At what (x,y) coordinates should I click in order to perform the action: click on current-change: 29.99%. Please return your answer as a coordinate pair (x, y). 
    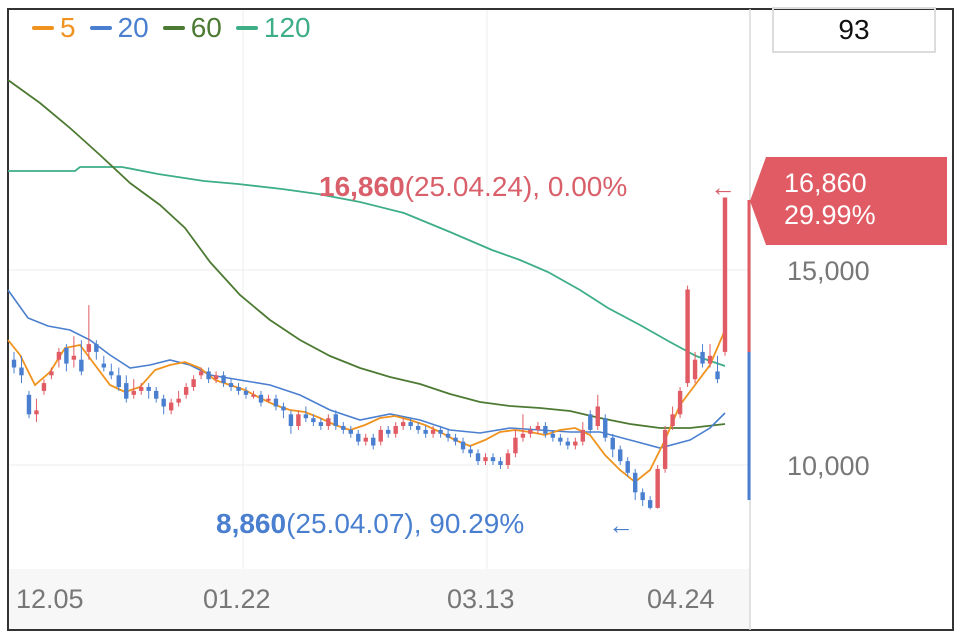
    Looking at the image, I should click on (830, 215).